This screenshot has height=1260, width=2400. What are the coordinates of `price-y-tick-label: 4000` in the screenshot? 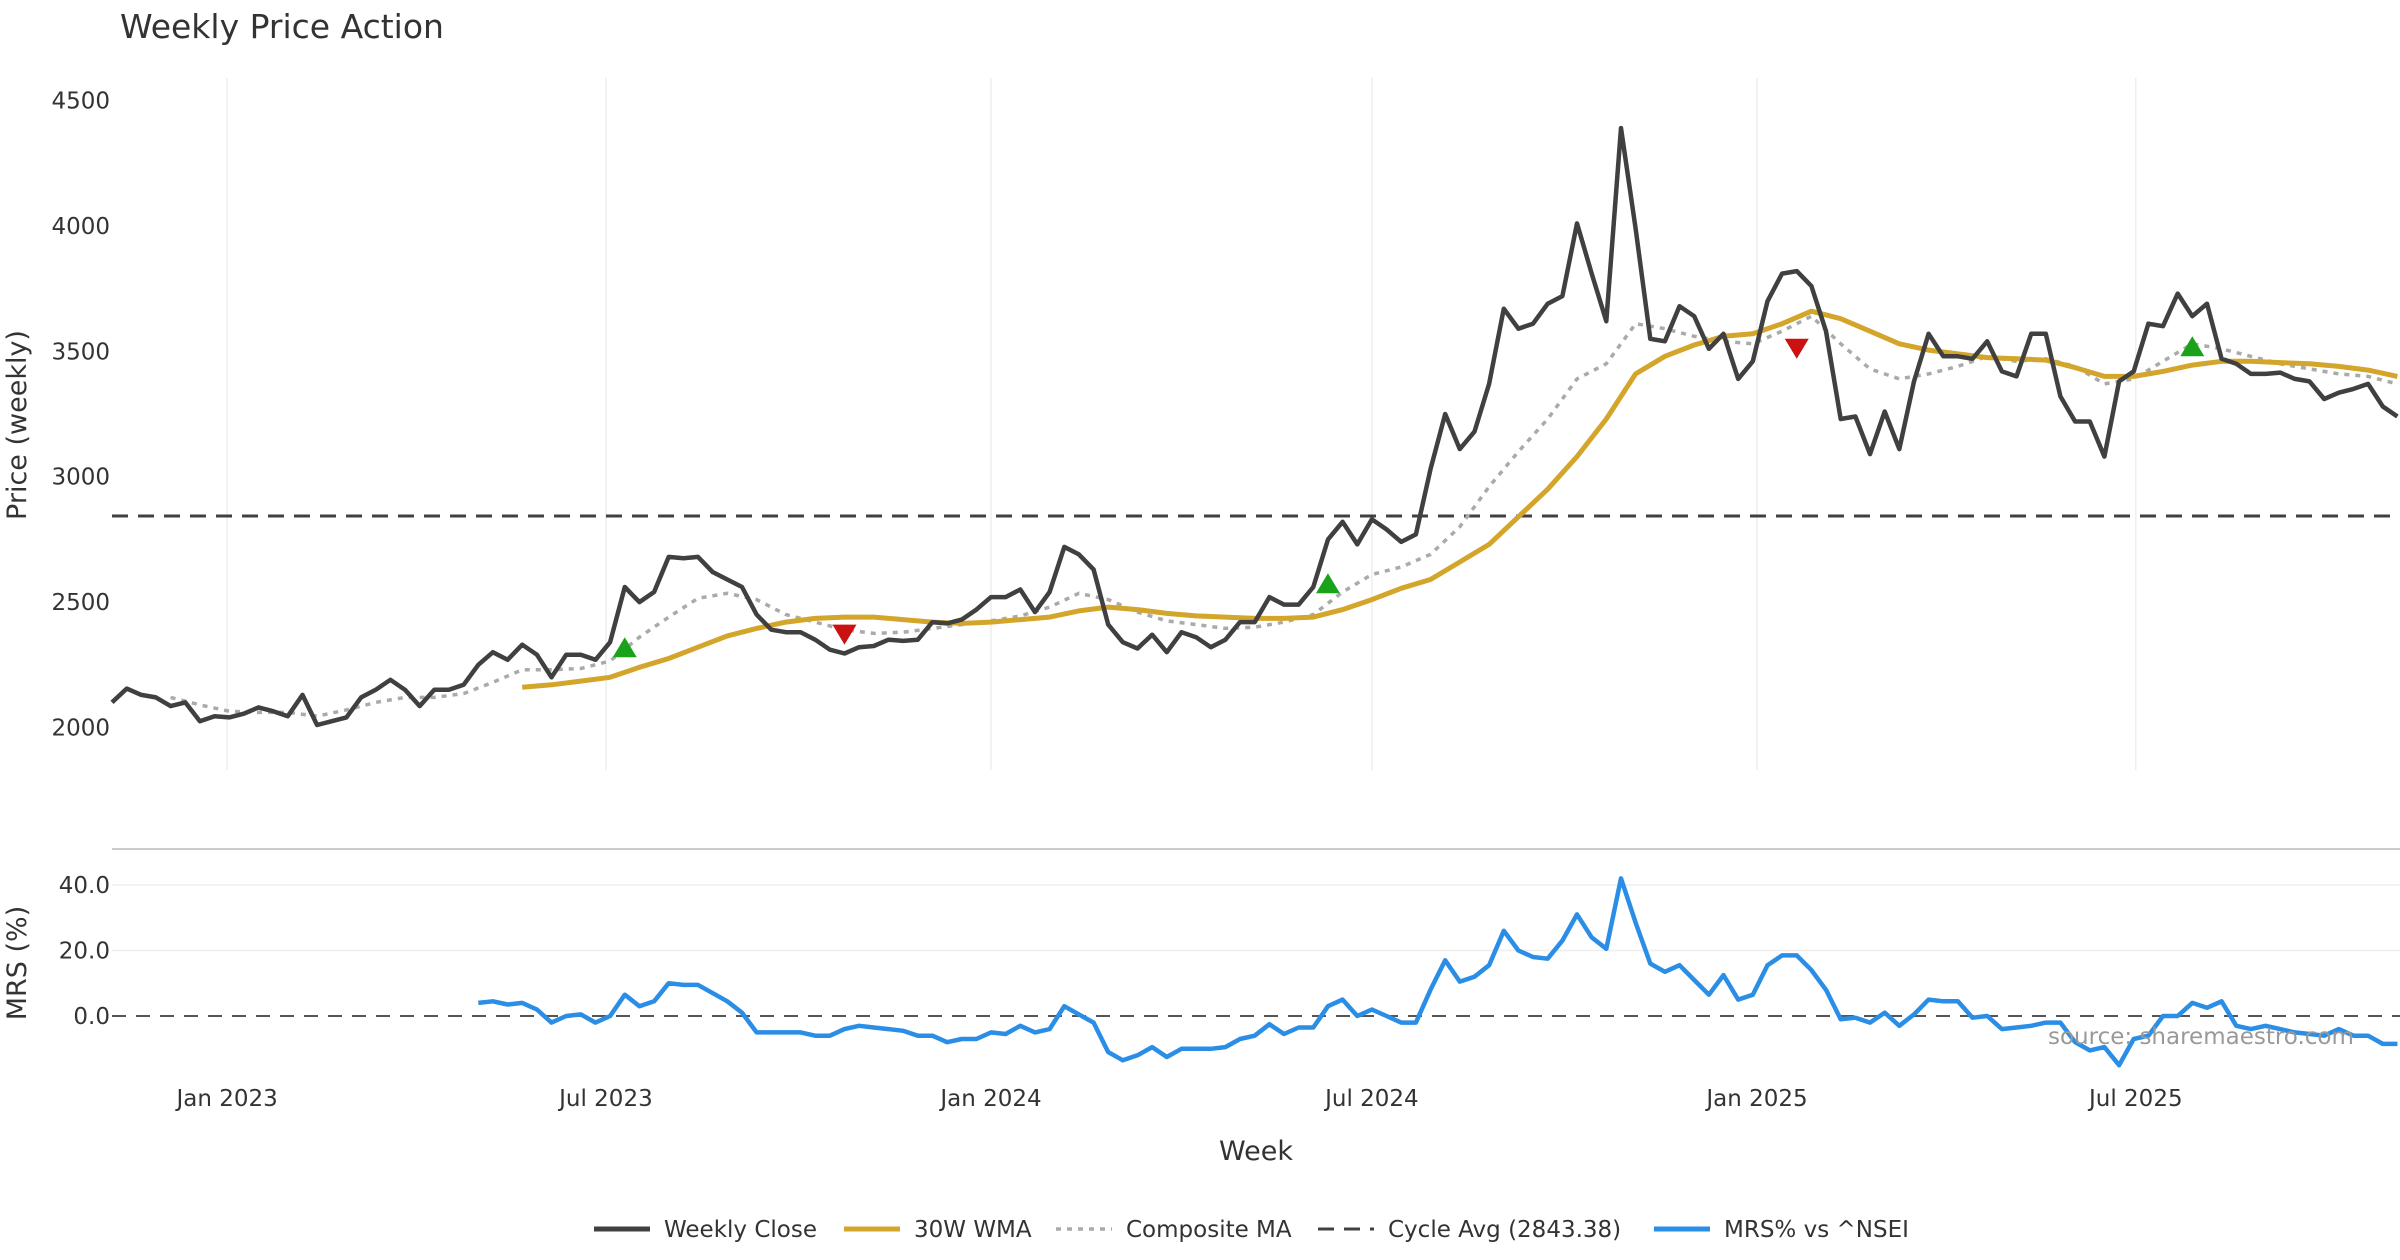 It's located at (80, 227).